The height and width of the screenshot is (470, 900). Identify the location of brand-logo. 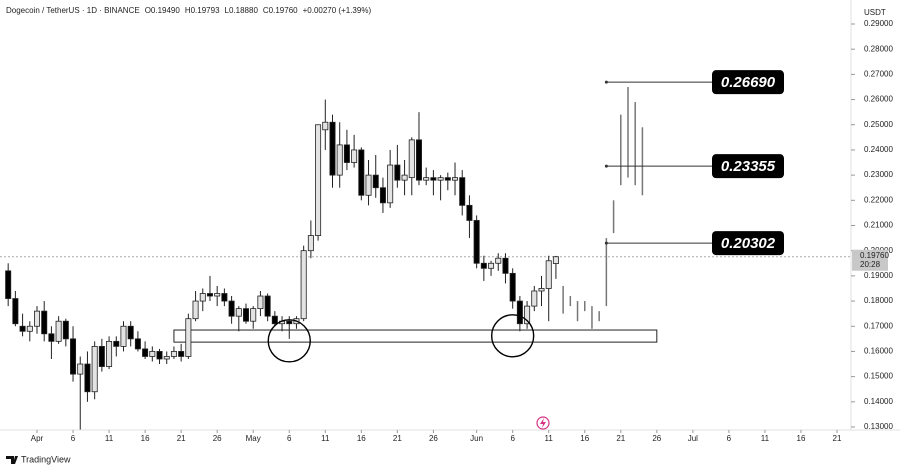
(12, 460).